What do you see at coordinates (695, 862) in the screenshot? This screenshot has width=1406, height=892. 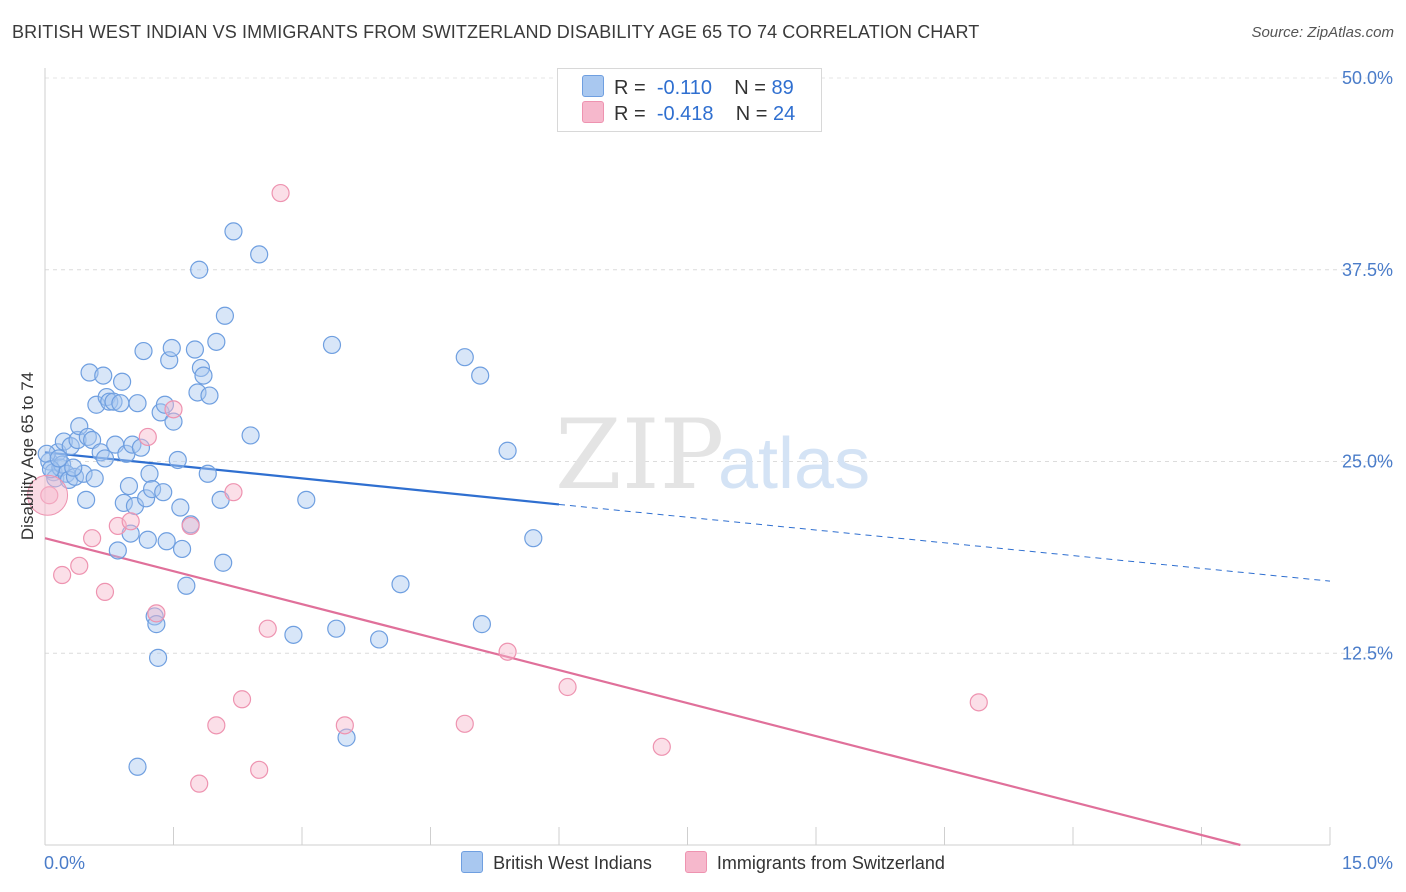 I see `legend-swatch-pink` at bounding box center [695, 862].